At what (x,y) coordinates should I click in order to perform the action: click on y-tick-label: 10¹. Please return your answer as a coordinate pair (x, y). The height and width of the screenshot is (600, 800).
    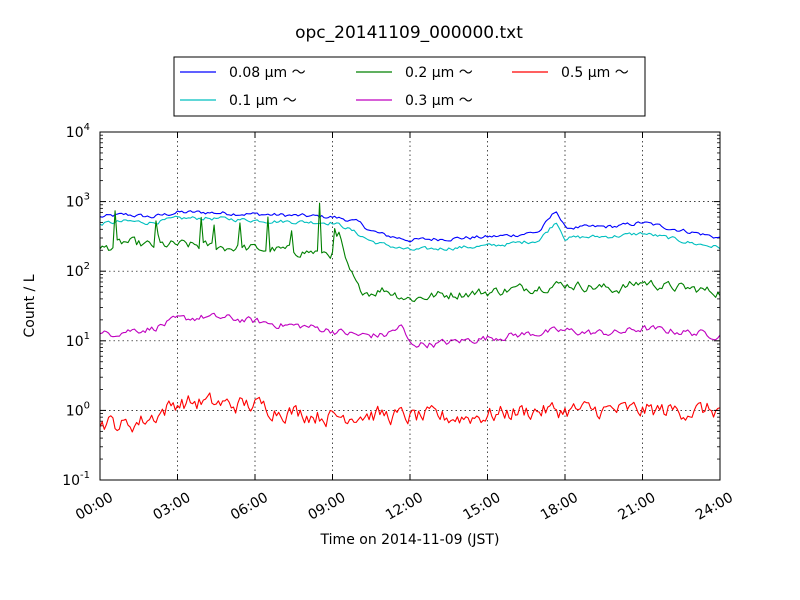
    Looking at the image, I should click on (78, 340).